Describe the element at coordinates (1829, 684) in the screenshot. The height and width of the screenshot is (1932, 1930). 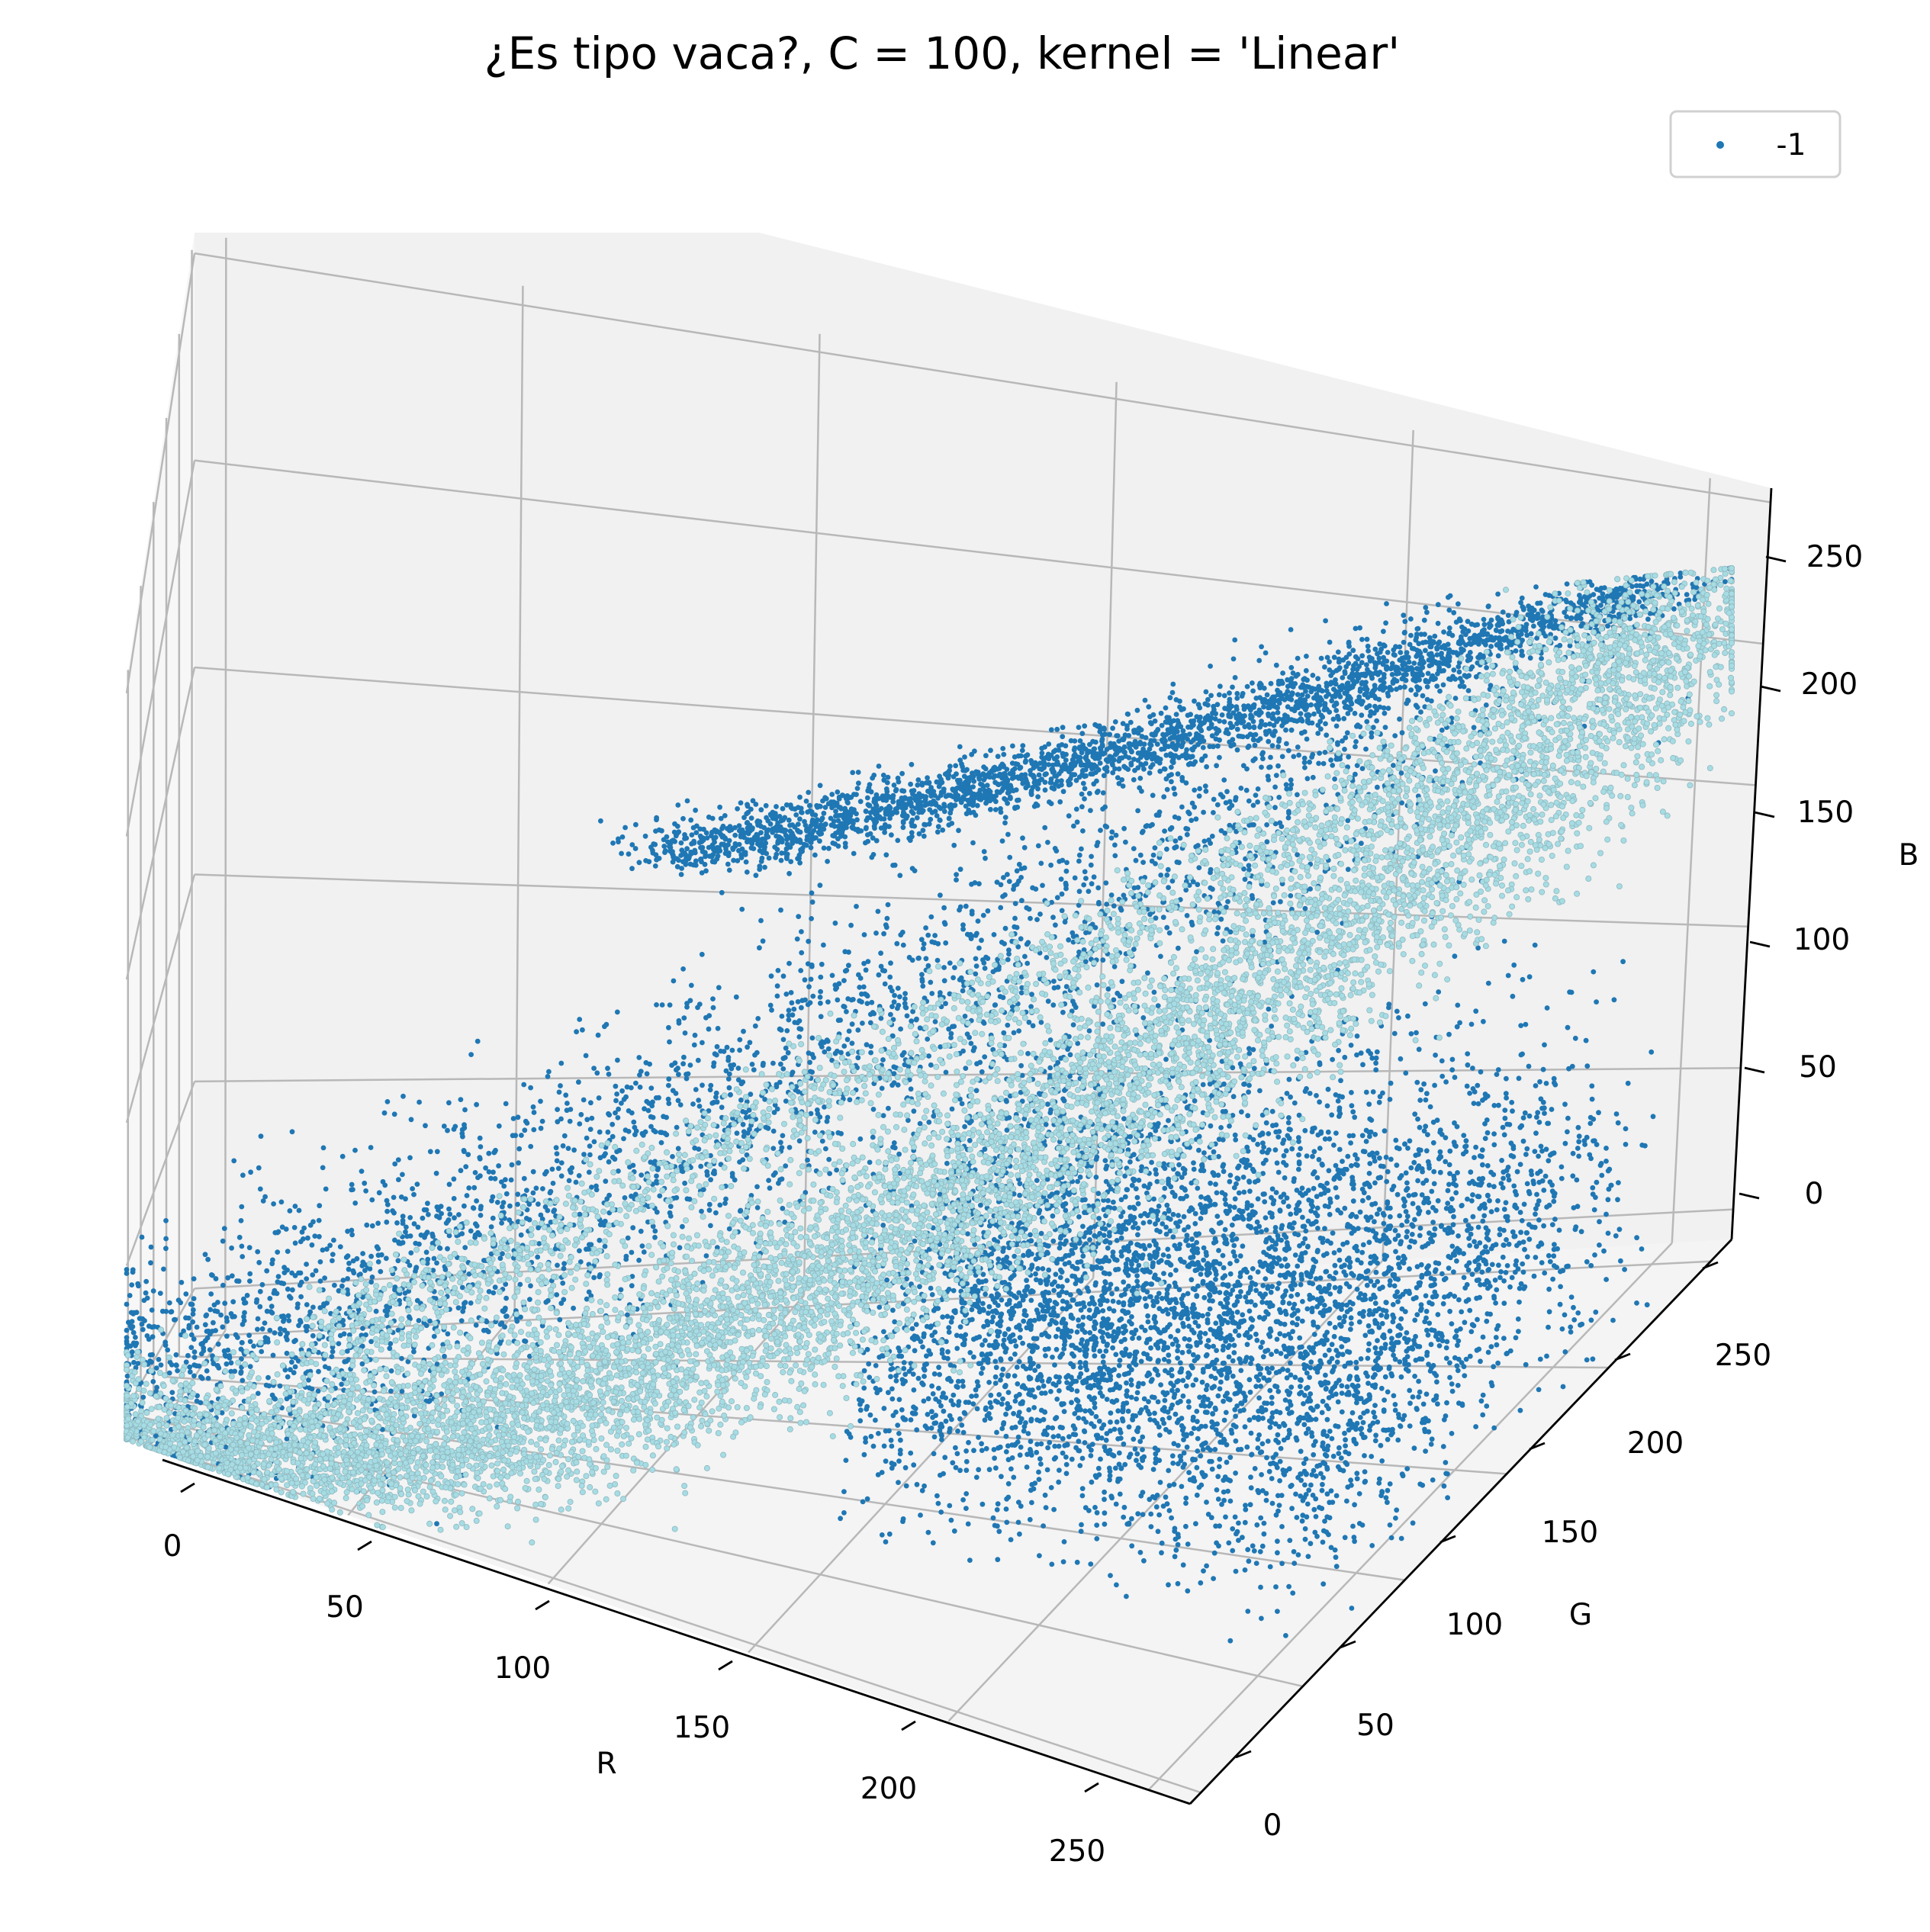
I see `z-tick-label-4: 200` at that location.